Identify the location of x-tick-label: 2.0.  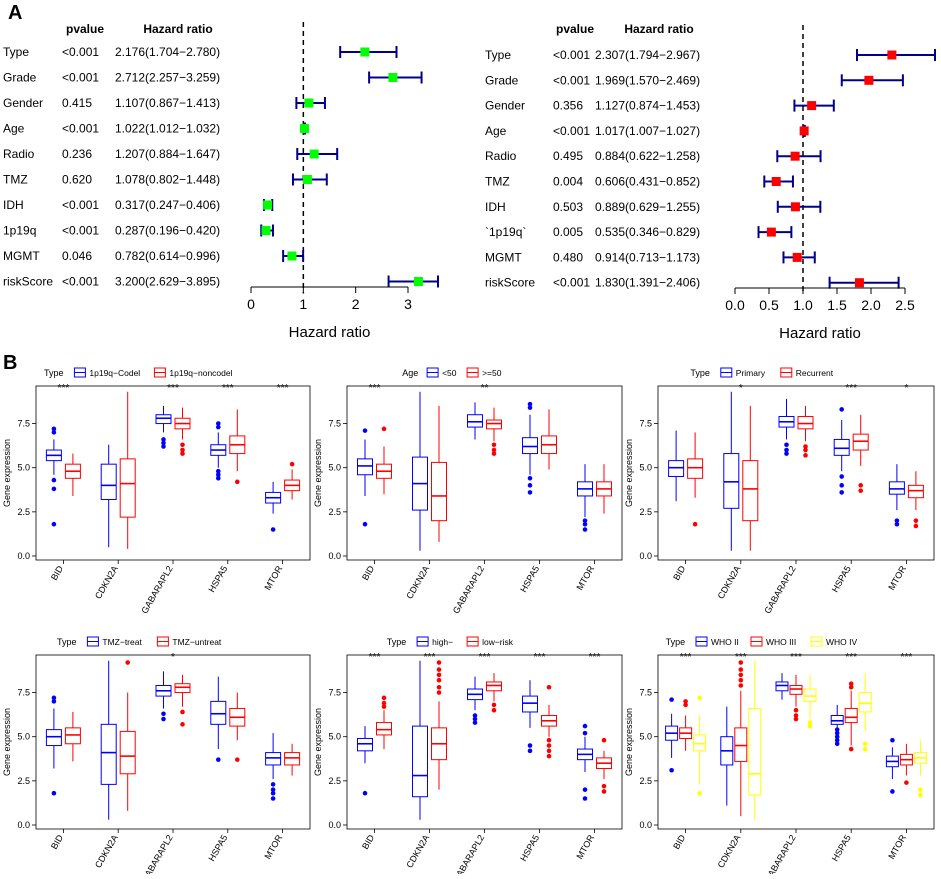
(871, 305).